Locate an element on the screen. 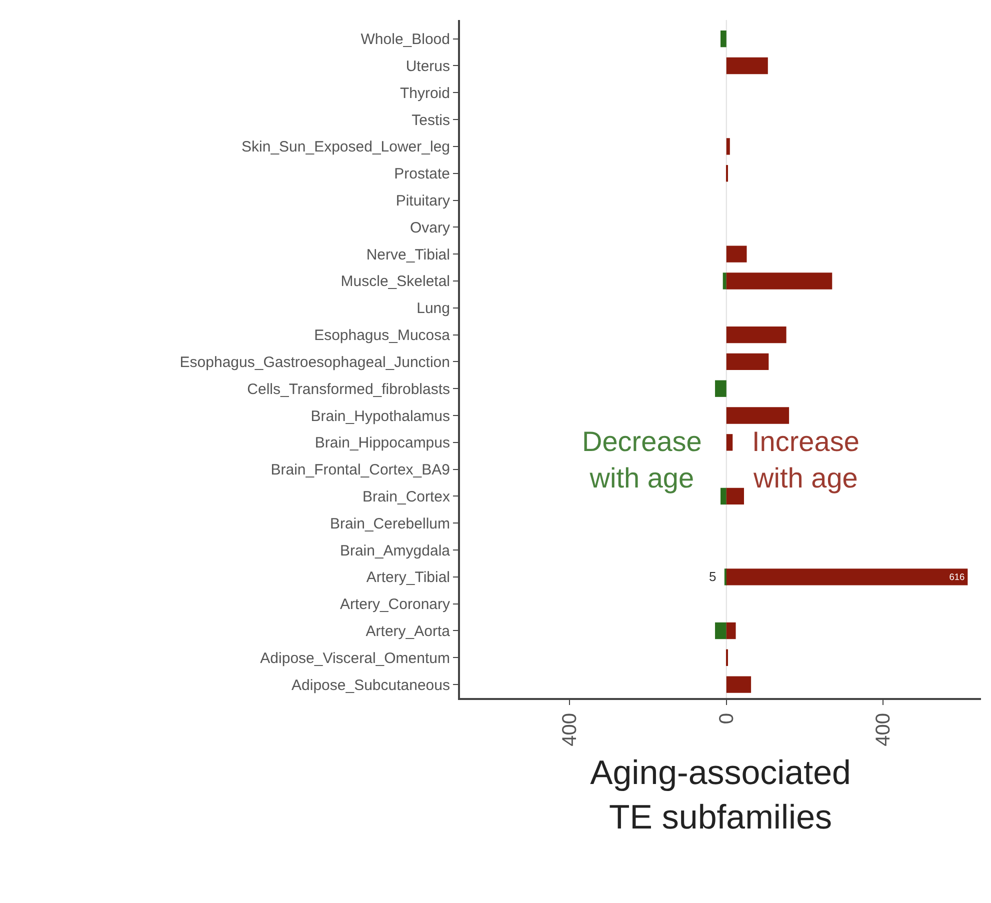 The image size is (991, 903). y-tick-label: Whole_Blood is located at coordinates (405, 39).